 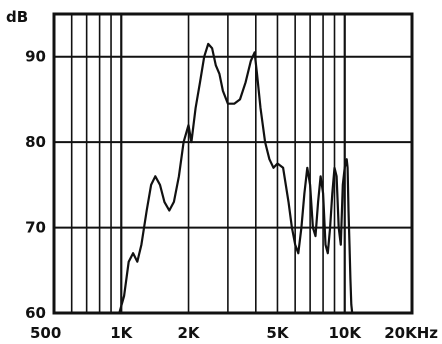 What do you see at coordinates (35, 313) in the screenshot?
I see `y-tick-label: 60` at bounding box center [35, 313].